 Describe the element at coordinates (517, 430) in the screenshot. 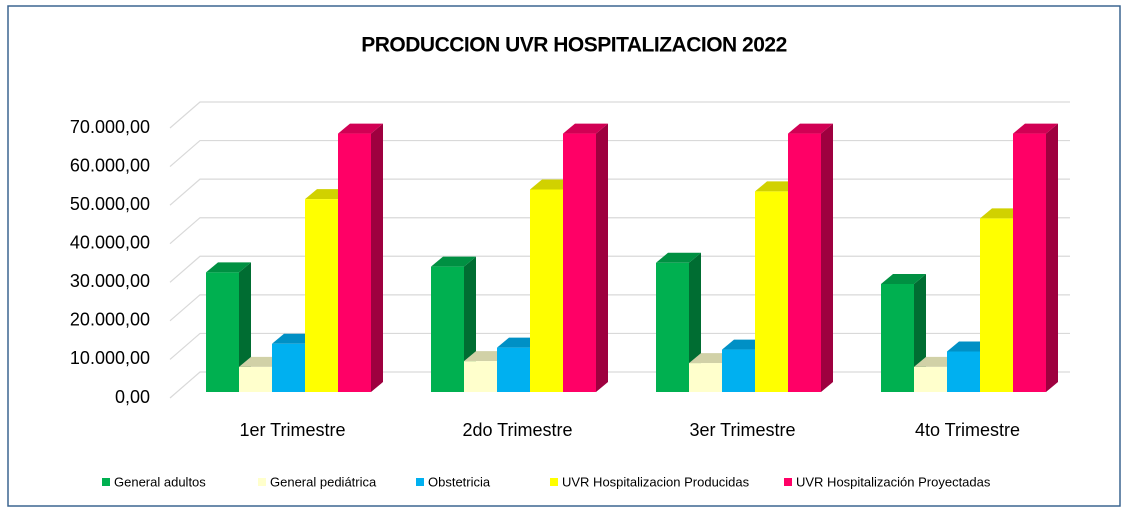

I see `x-tick-label: 2do Trimestre` at that location.